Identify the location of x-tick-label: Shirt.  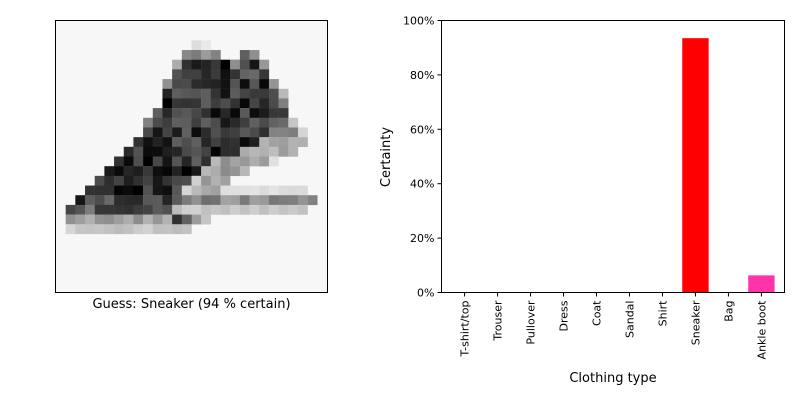
(662, 313).